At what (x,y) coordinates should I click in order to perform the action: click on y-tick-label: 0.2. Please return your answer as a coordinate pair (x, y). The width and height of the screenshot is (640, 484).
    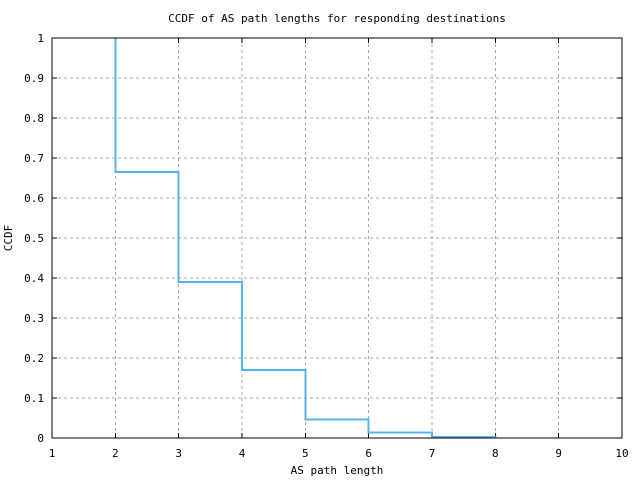
    Looking at the image, I should click on (34, 358).